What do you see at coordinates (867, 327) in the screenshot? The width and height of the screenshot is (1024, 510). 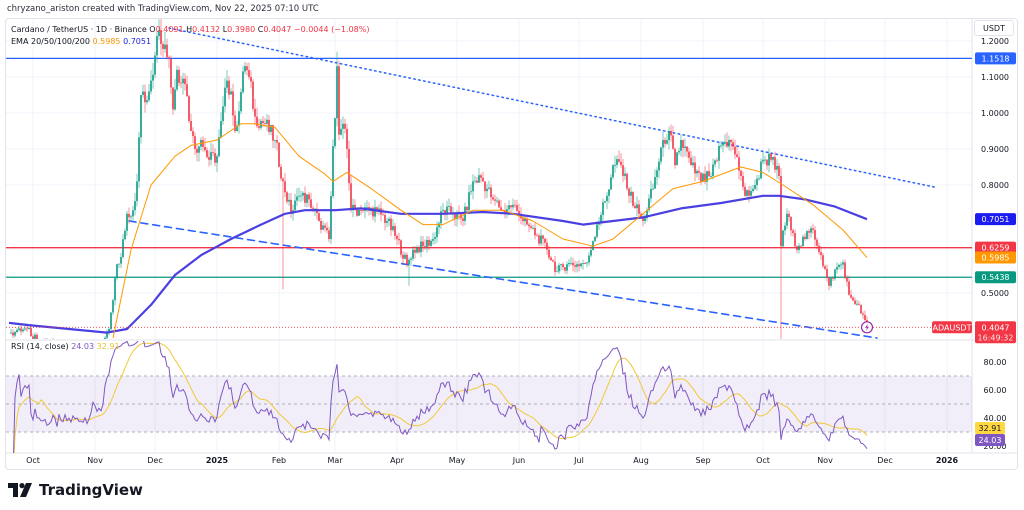 I see `alert-icon` at bounding box center [867, 327].